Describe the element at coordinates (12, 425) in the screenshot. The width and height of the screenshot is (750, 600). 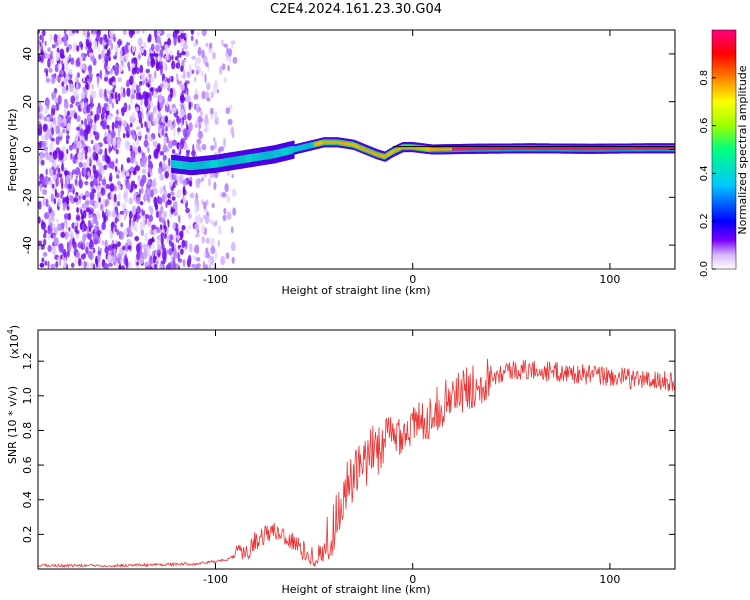
I see `snr-ylabel: SNR (10 * v/v)` at that location.